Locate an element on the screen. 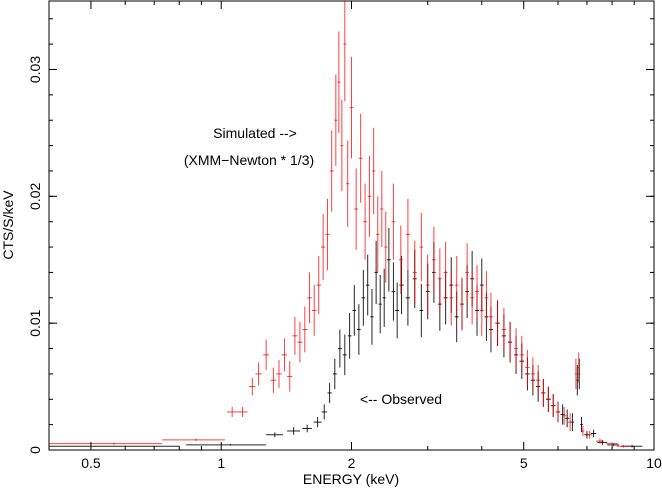  y-tick-label: 0.03 is located at coordinates (35, 69).